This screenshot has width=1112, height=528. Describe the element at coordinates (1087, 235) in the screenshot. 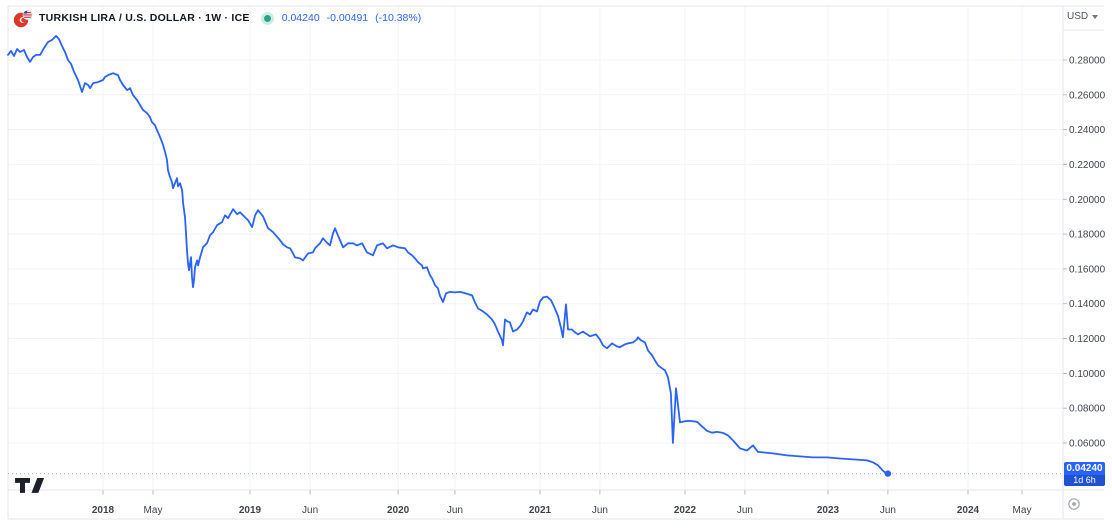

I see `price-tick-label: 0.18000` at that location.